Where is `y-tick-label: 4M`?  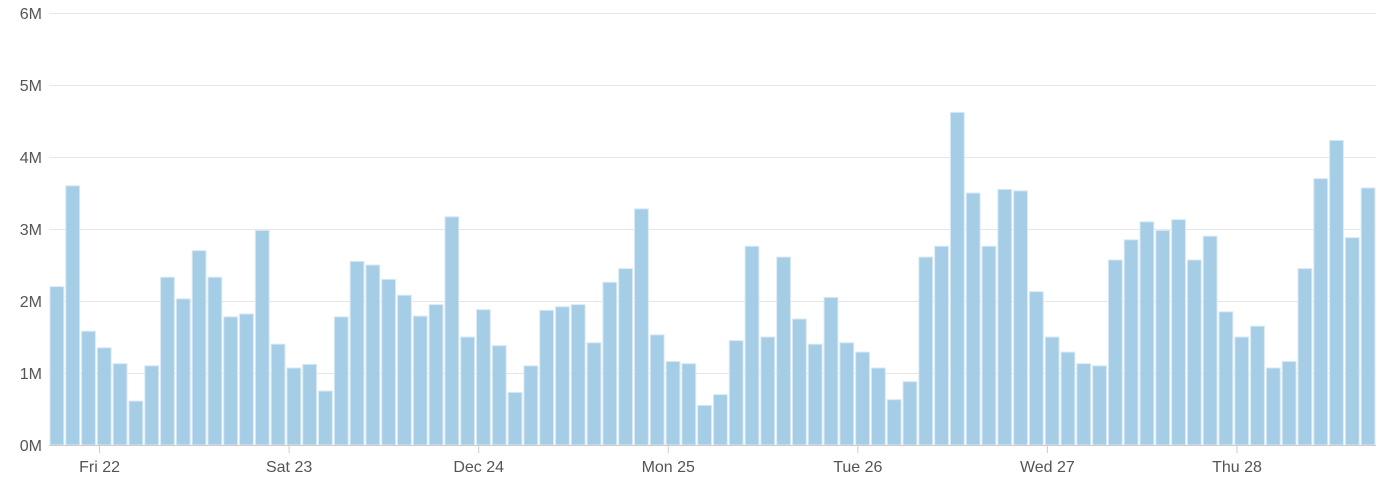
y-tick-label: 4M is located at coordinates (31, 158).